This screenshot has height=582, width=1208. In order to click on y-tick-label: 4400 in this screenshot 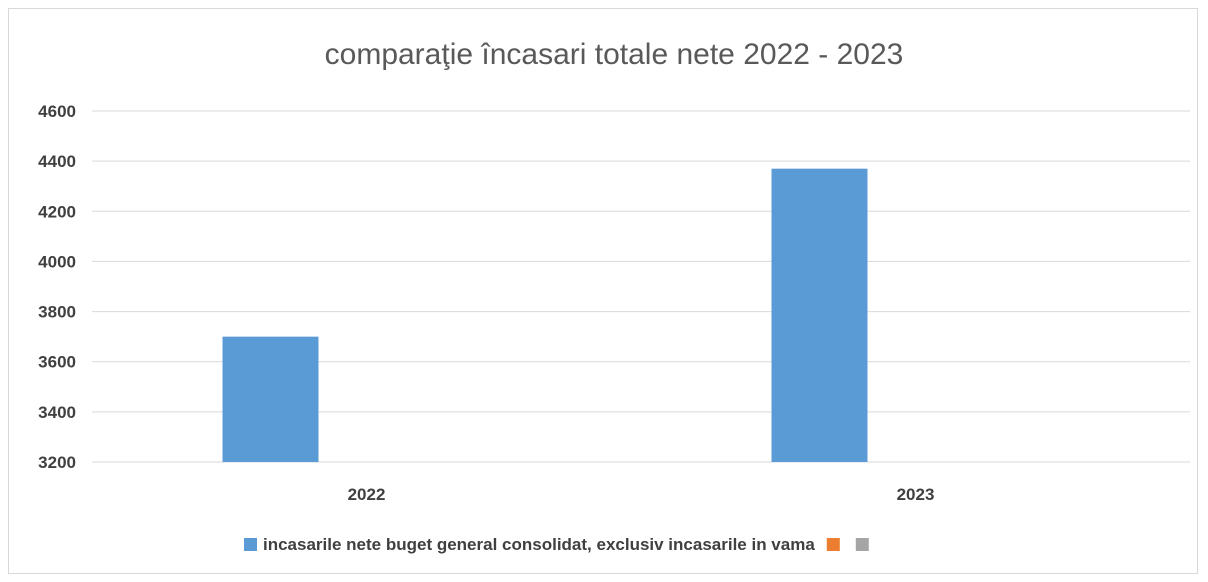, I will do `click(57, 161)`.